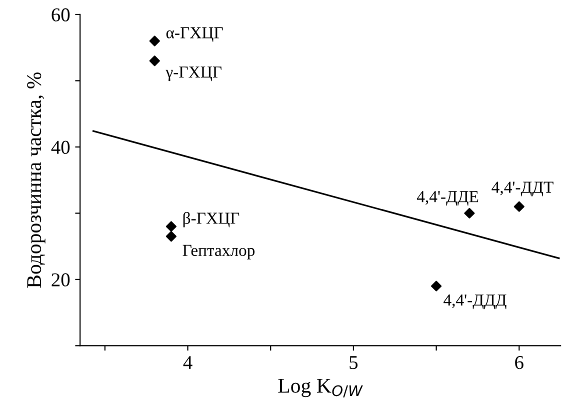 The height and width of the screenshot is (414, 572). Describe the element at coordinates (194, 74) in the screenshot. I see `annotation: γ-ГХЦГ` at that location.